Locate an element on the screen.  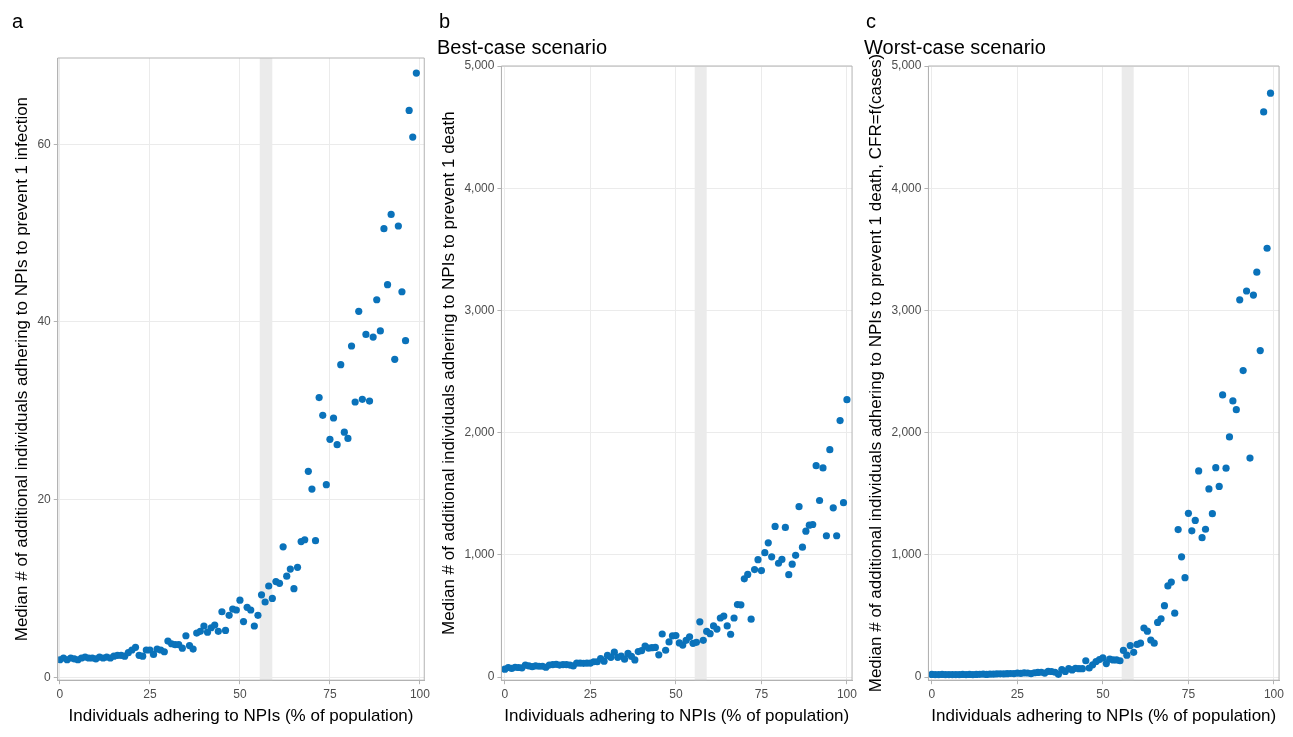
y-axis-title: Median # of additional individuals adhering to NPIs to prevent 1 death is located at coordinates (448, 373).